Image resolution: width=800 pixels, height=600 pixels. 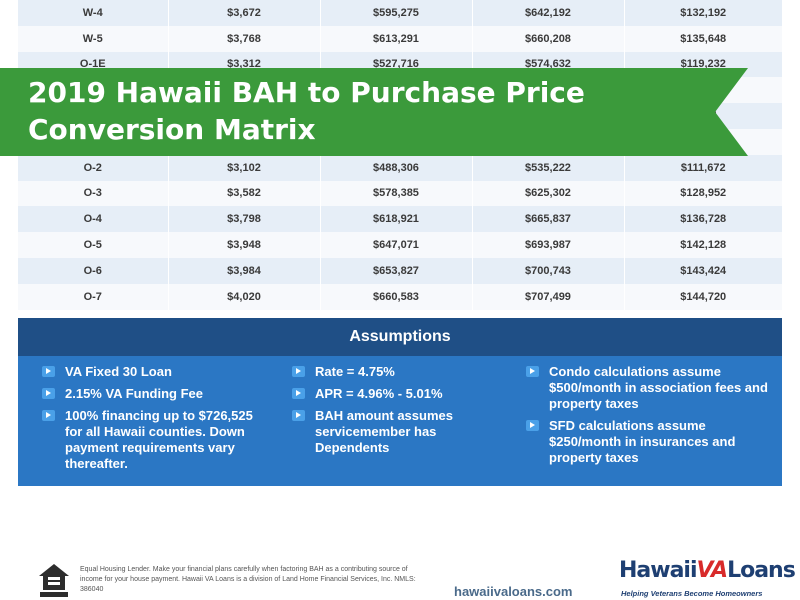 What do you see at coordinates (93, 245) in the screenshot?
I see `pay-grade-cell: O-5` at bounding box center [93, 245].